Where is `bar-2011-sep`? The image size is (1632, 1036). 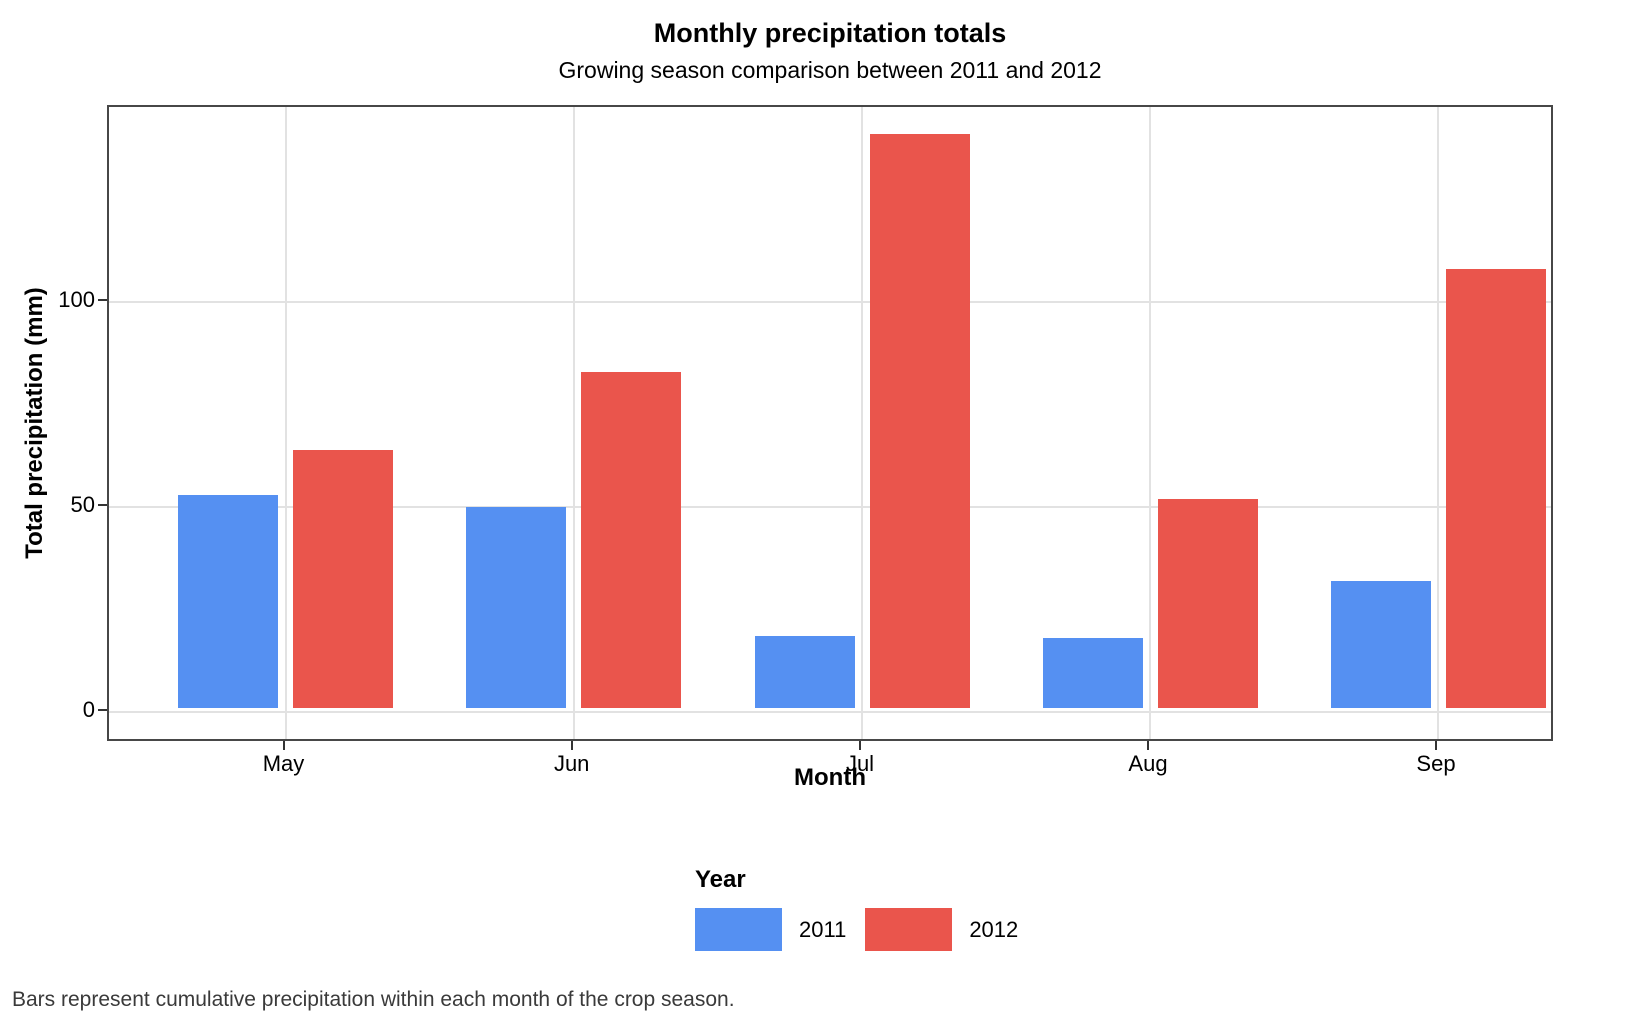 bar-2011-sep is located at coordinates (1381, 644).